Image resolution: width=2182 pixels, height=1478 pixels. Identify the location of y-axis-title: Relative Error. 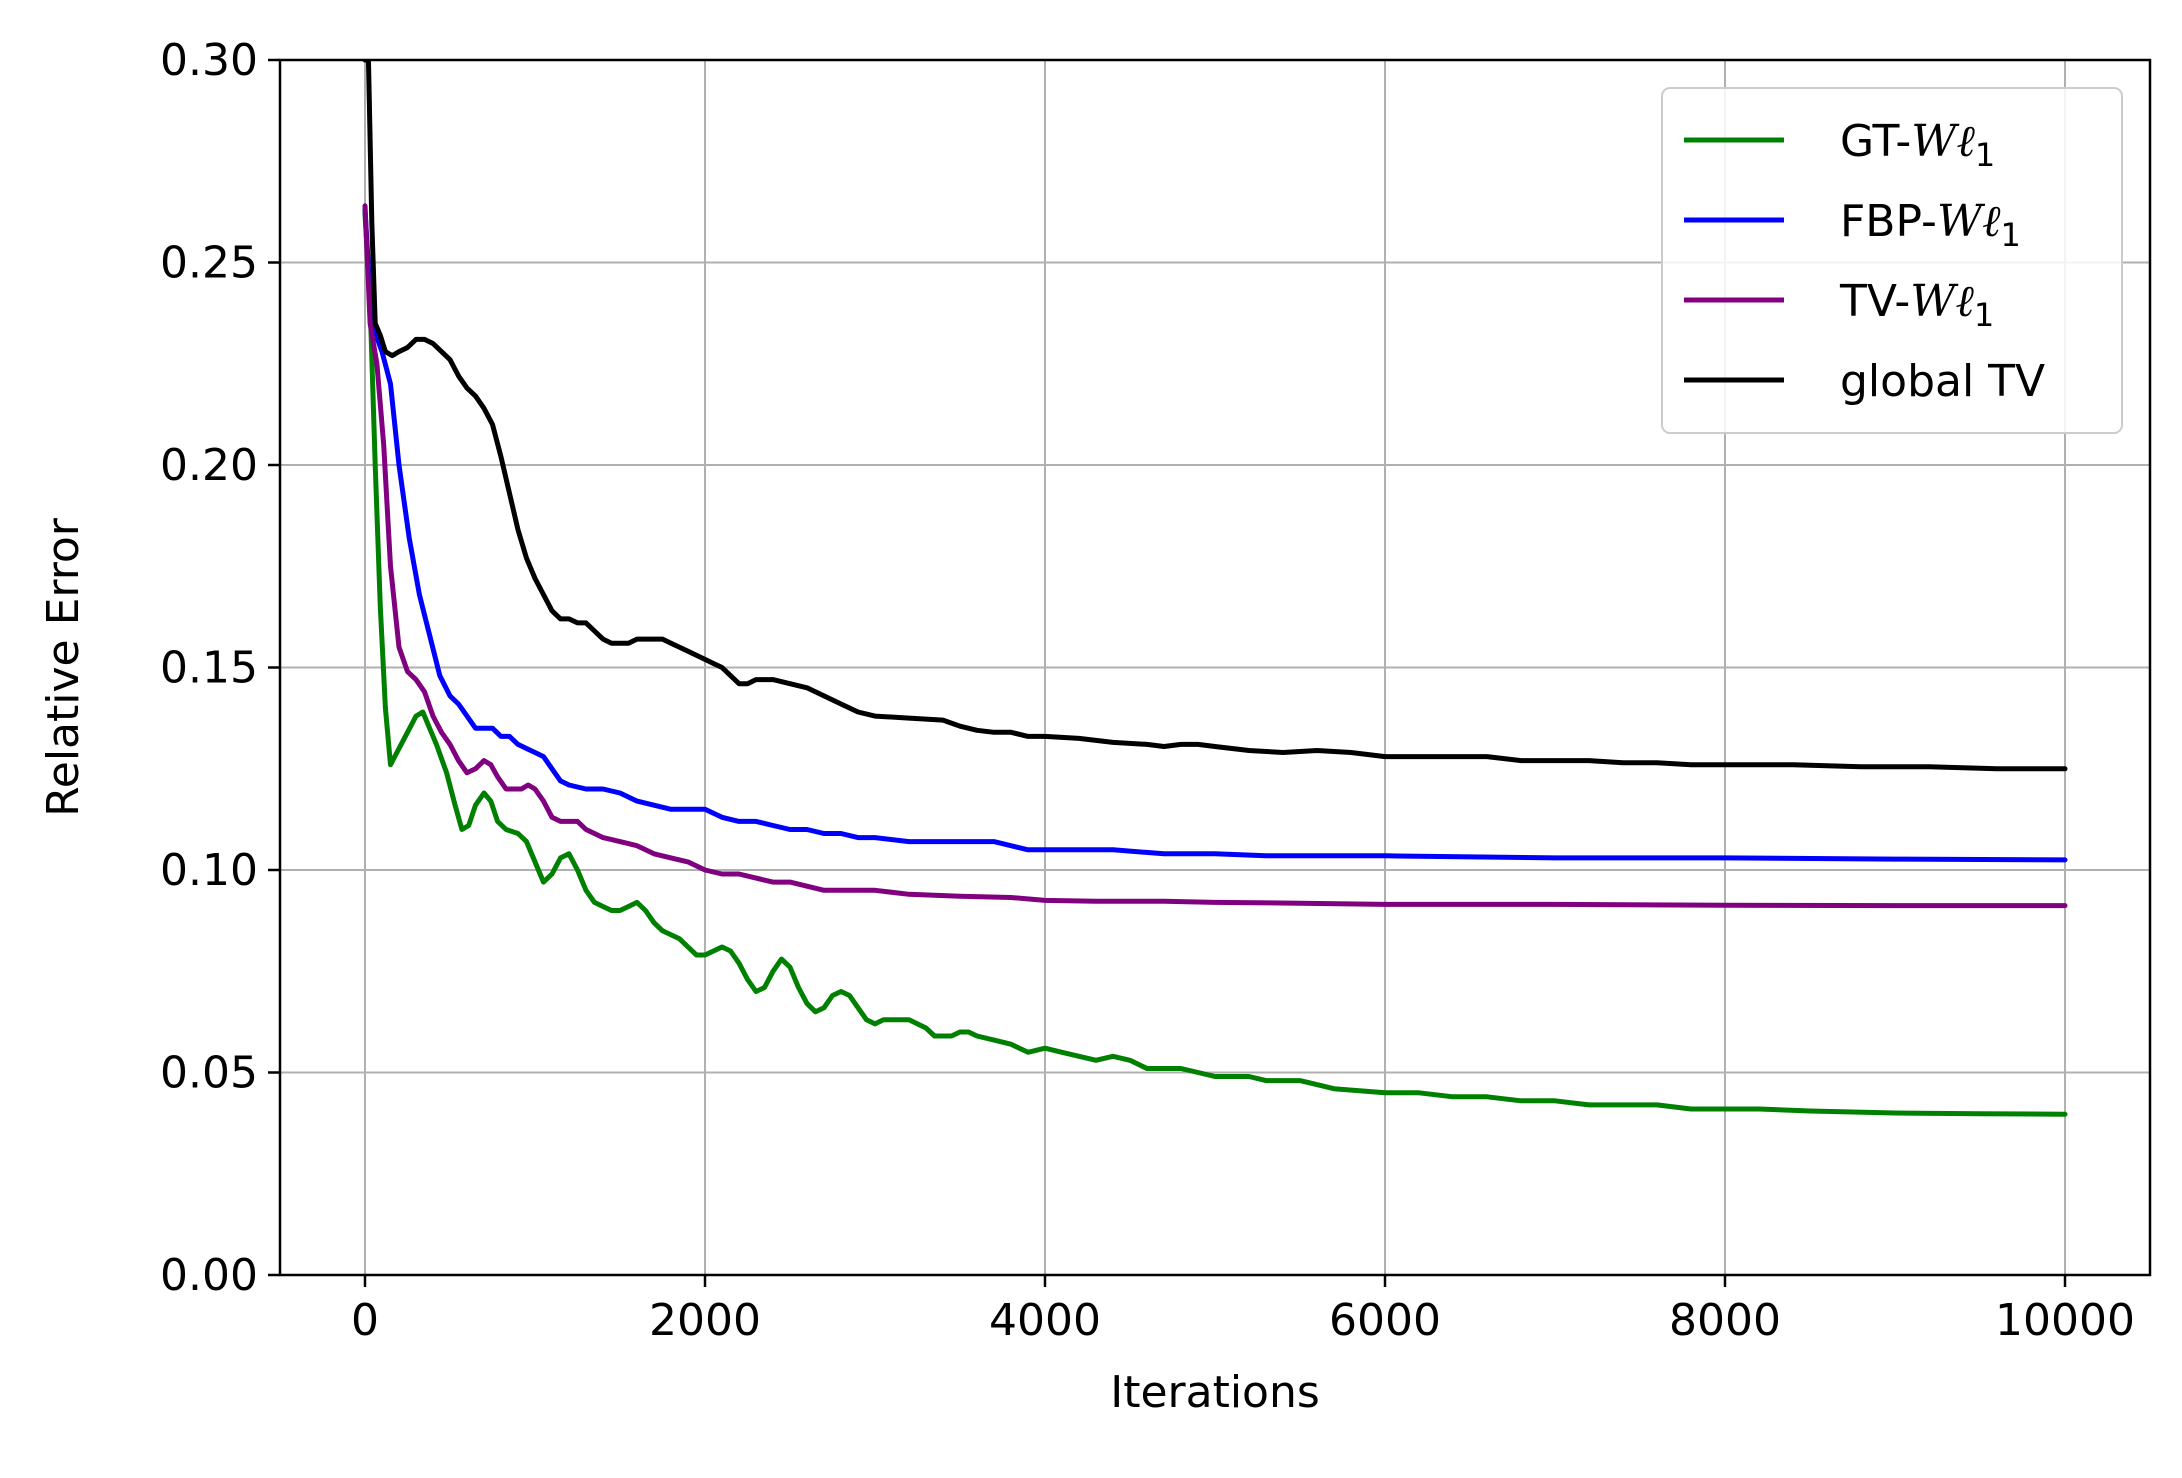
(63, 667).